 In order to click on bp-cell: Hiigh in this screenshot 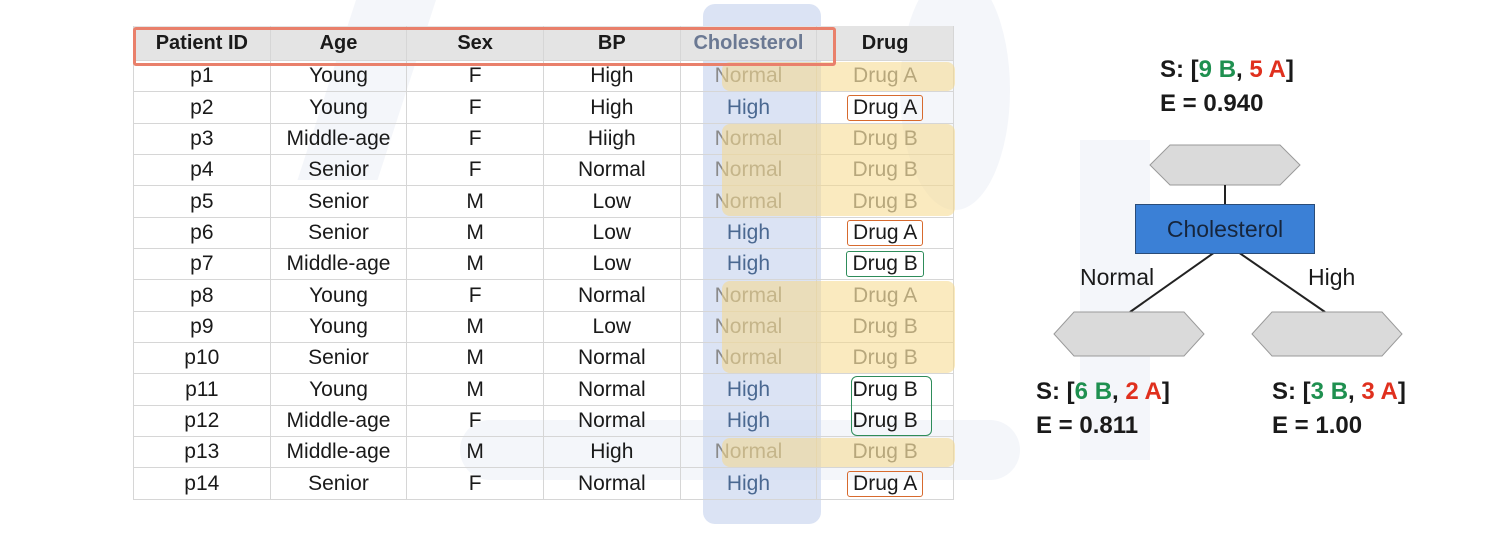, I will do `click(611, 138)`.